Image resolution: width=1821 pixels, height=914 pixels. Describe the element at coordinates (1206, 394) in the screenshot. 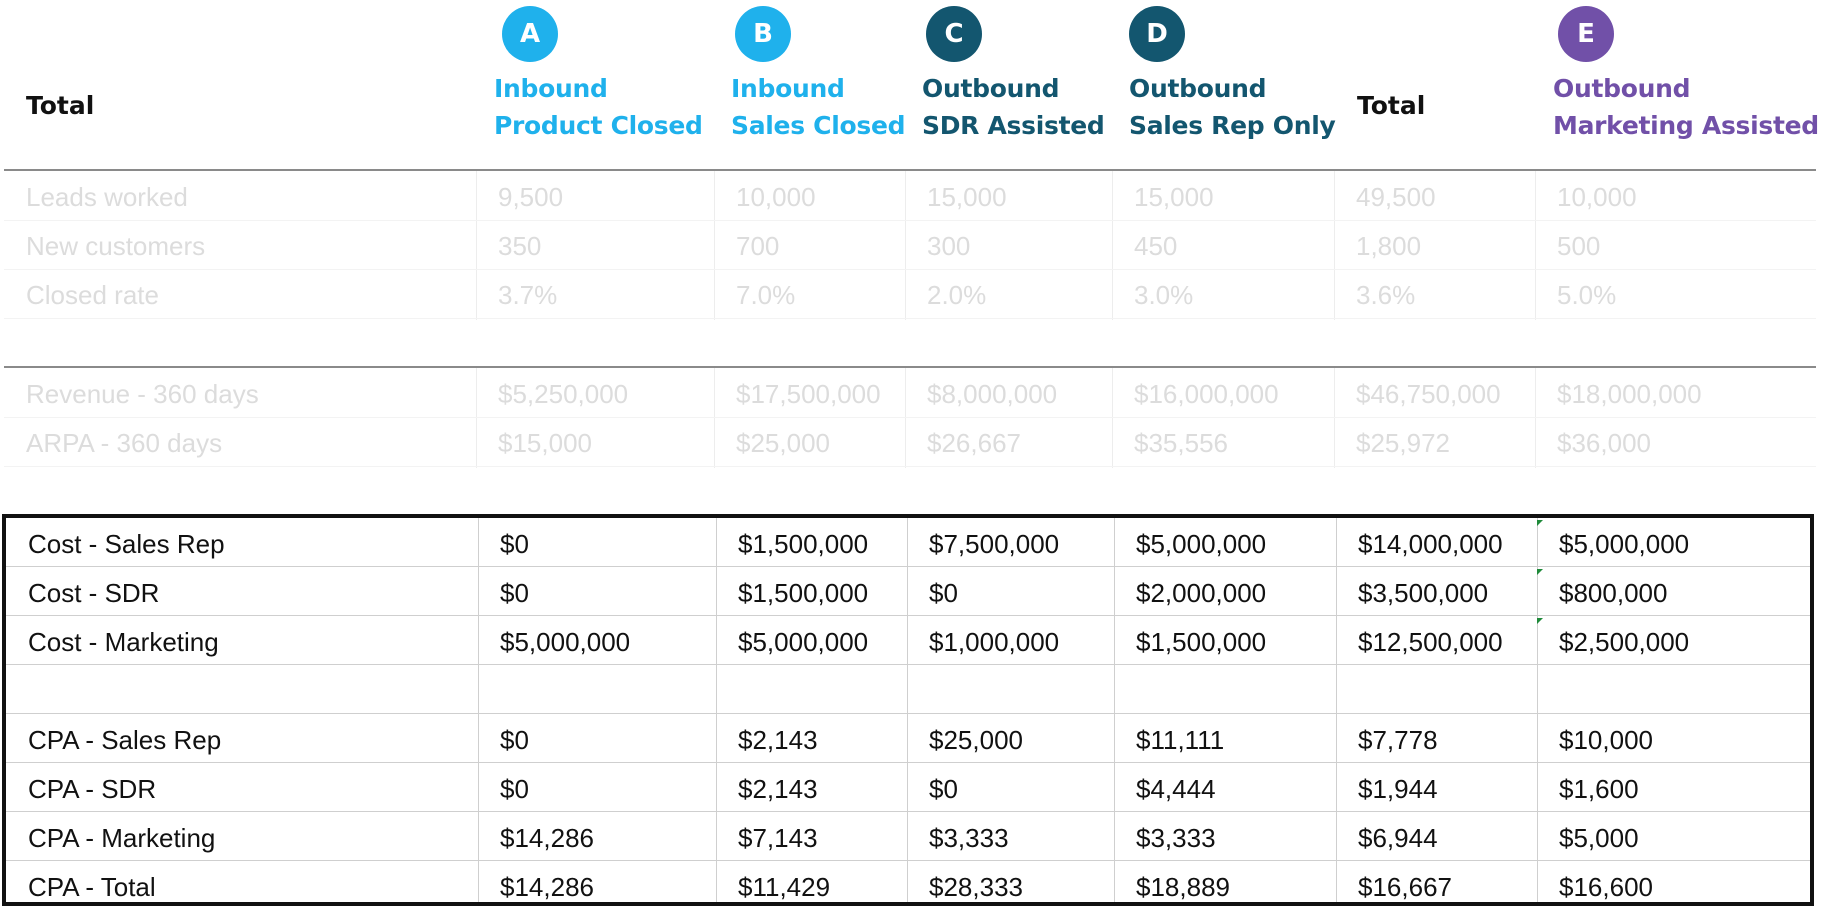

I see `cell: $16,000,000` at that location.